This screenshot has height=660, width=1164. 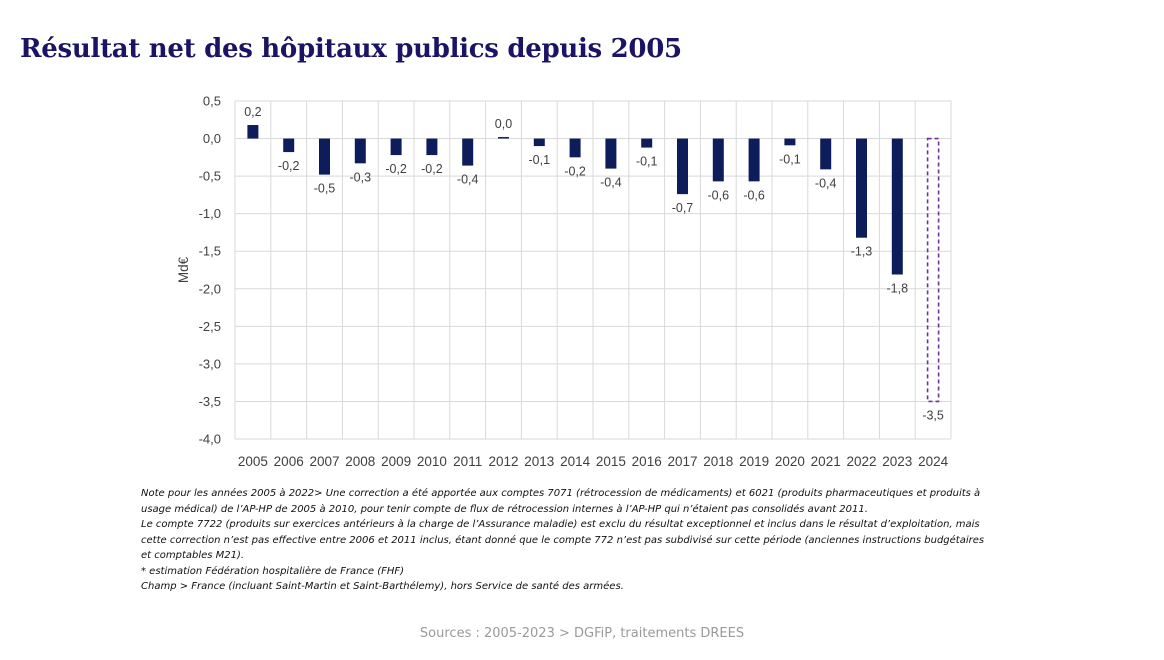 What do you see at coordinates (212, 138) in the screenshot?
I see `y-tick-label: 0,0` at bounding box center [212, 138].